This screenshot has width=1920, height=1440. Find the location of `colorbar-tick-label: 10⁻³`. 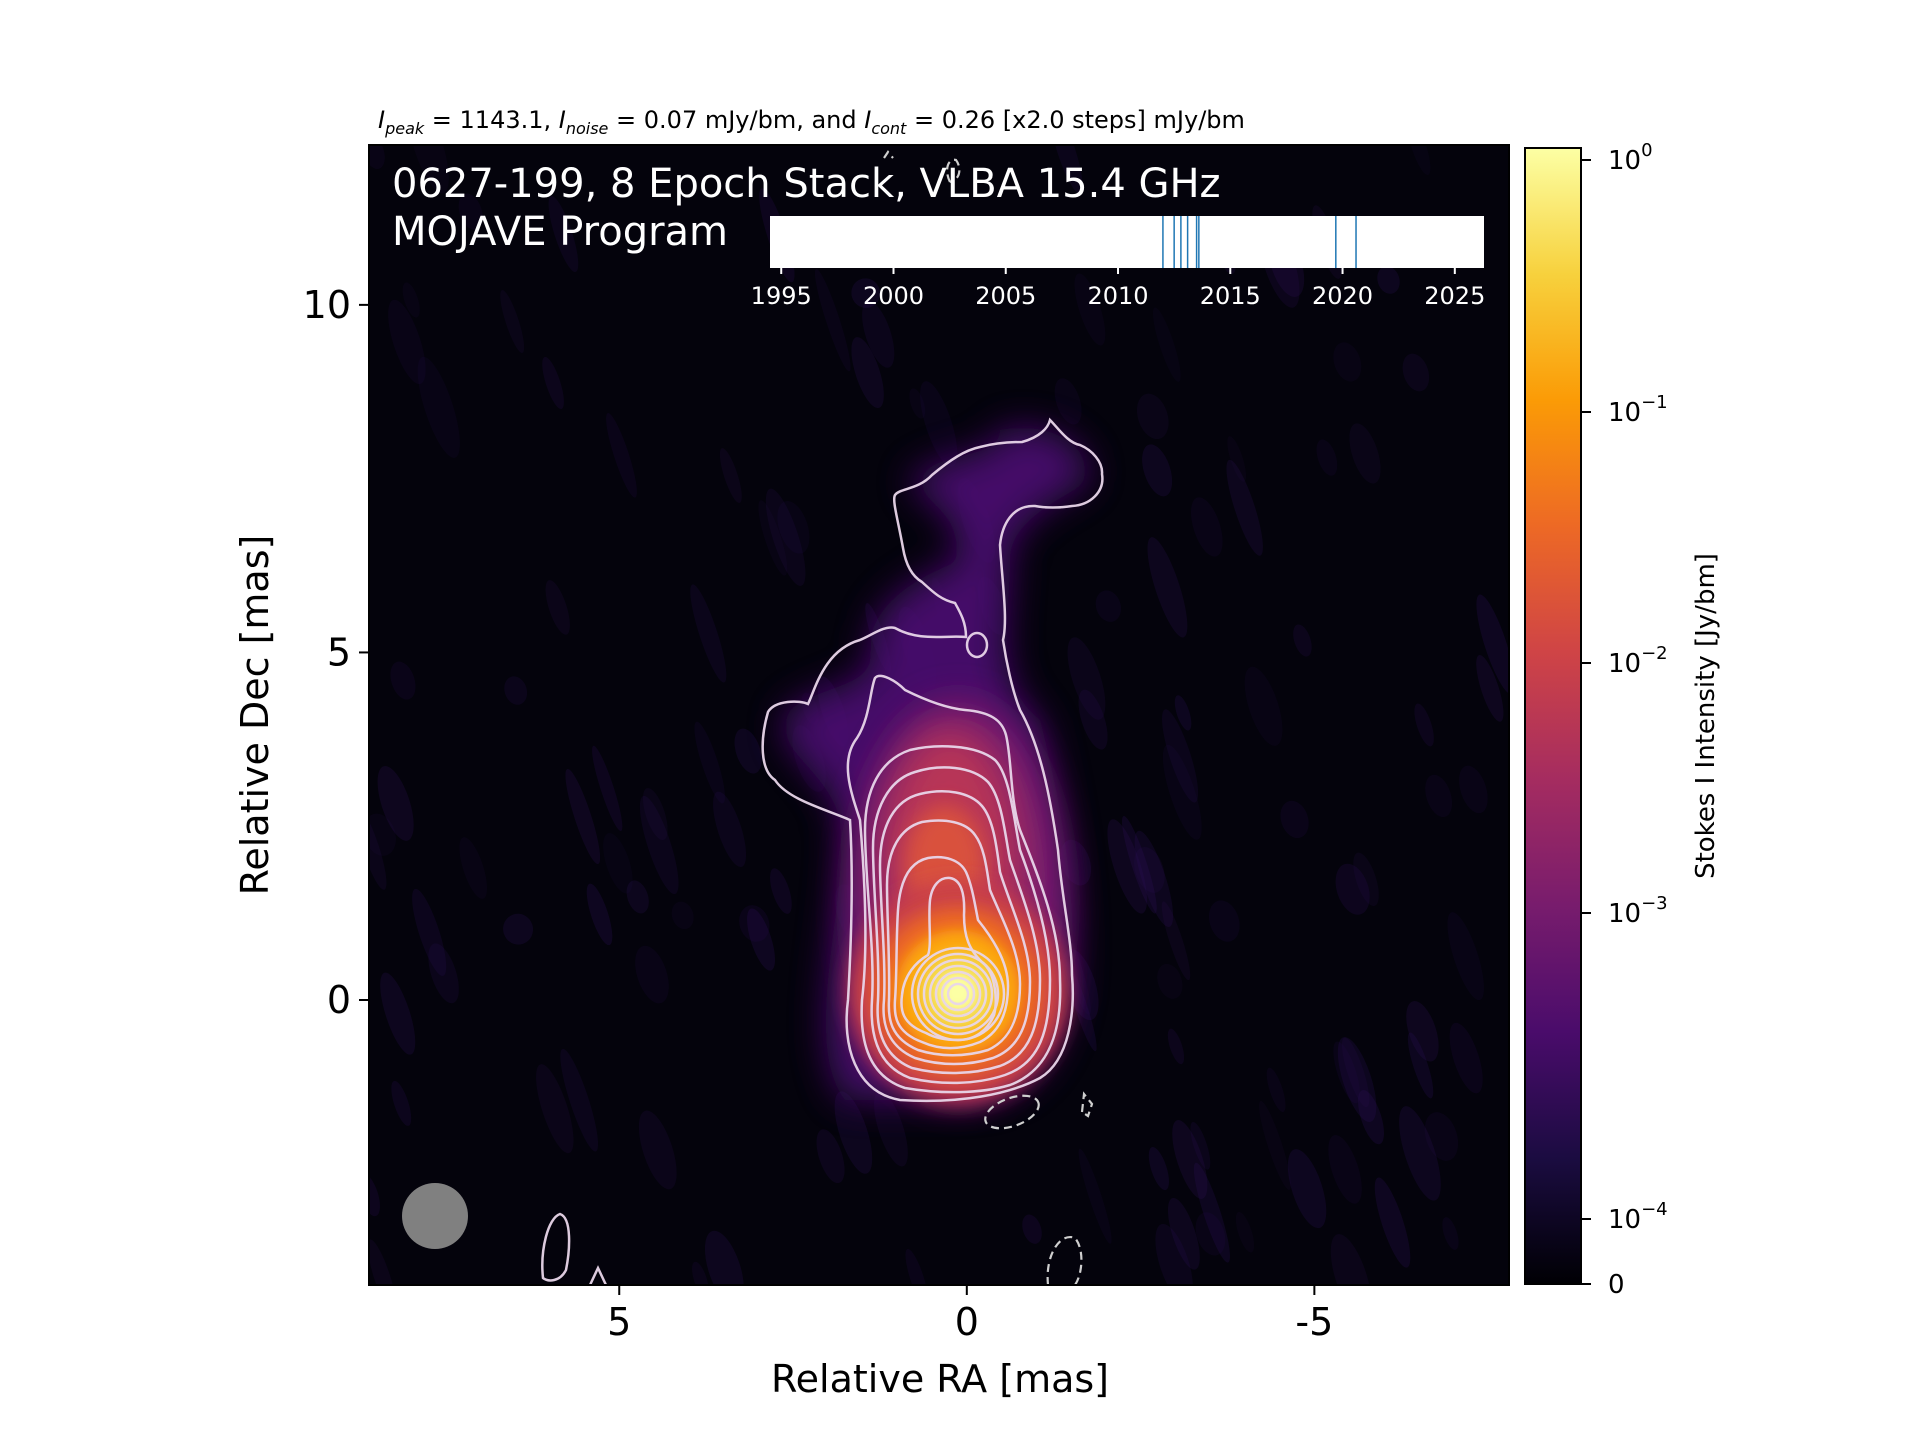

colorbar-tick-label: 10⁻³ is located at coordinates (1638, 911).